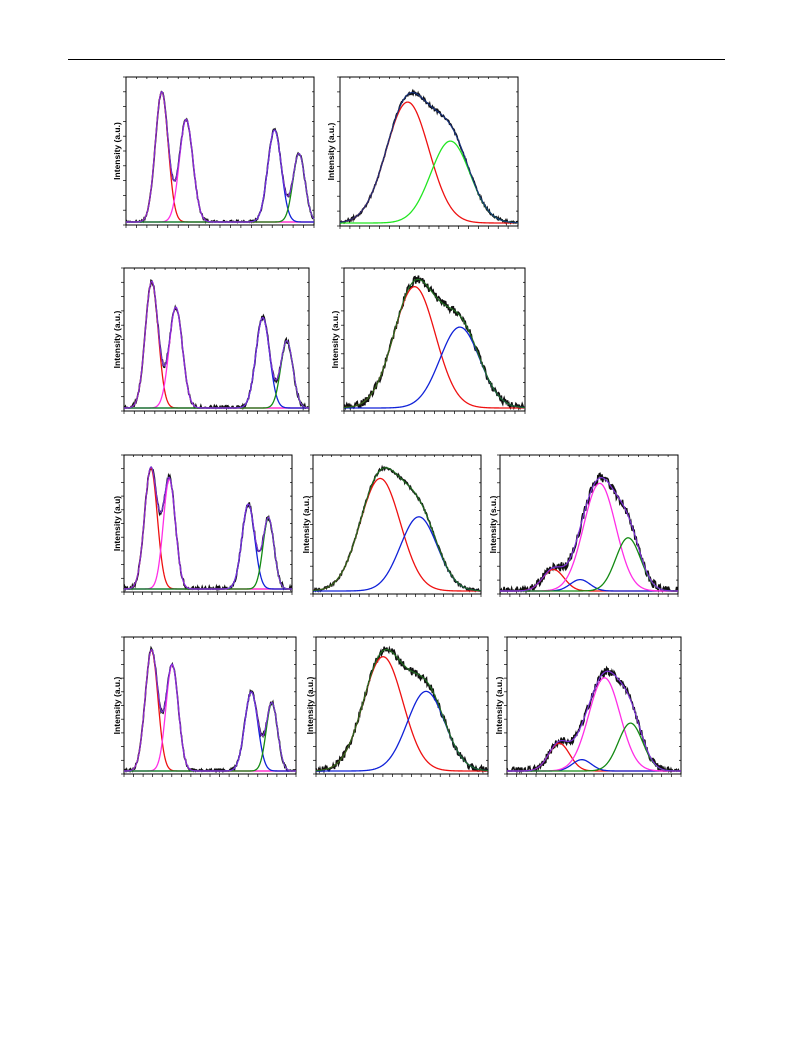  I want to click on chart-d2: Intensity (a.u.), so click(397, 706).